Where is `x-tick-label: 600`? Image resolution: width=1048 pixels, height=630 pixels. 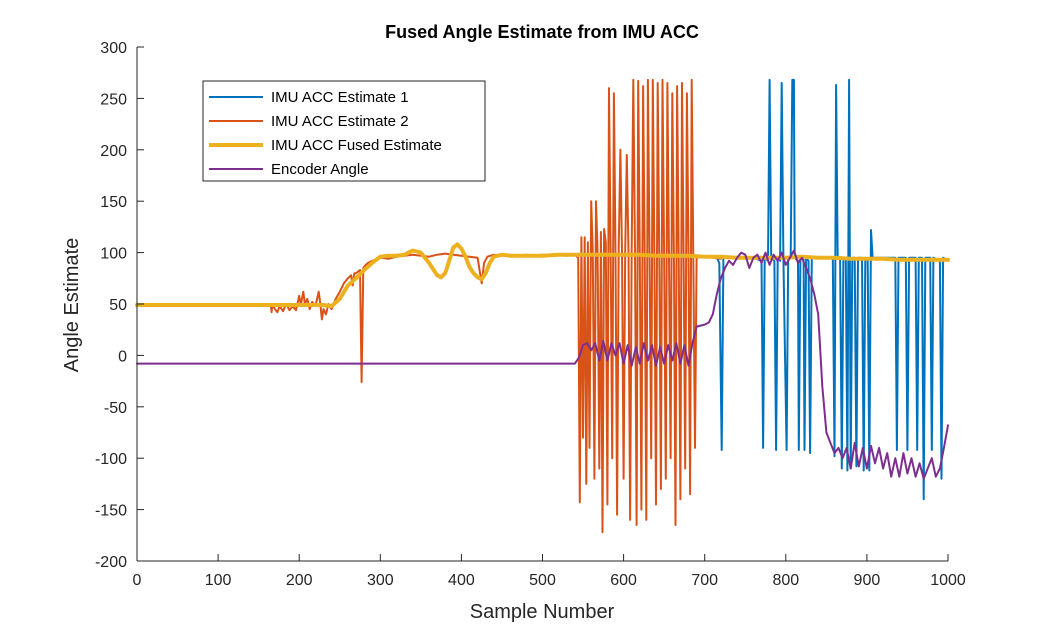
x-tick-label: 600 is located at coordinates (623, 580).